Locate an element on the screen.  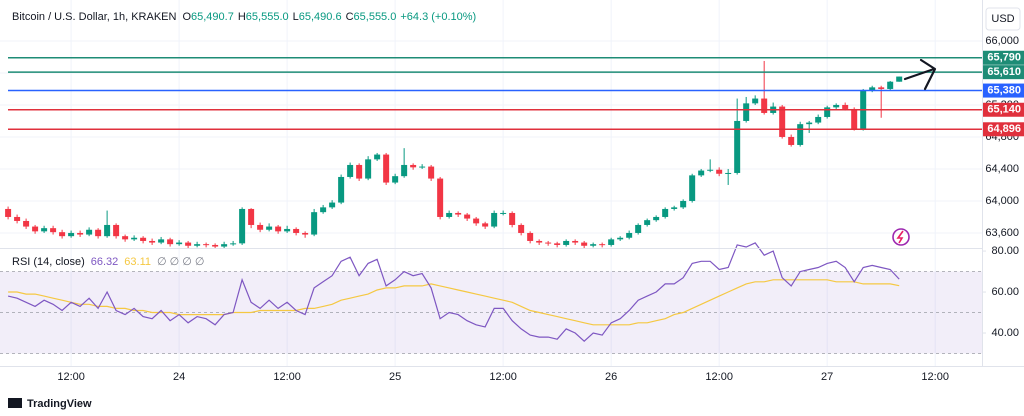
event-icon is located at coordinates (901, 237).